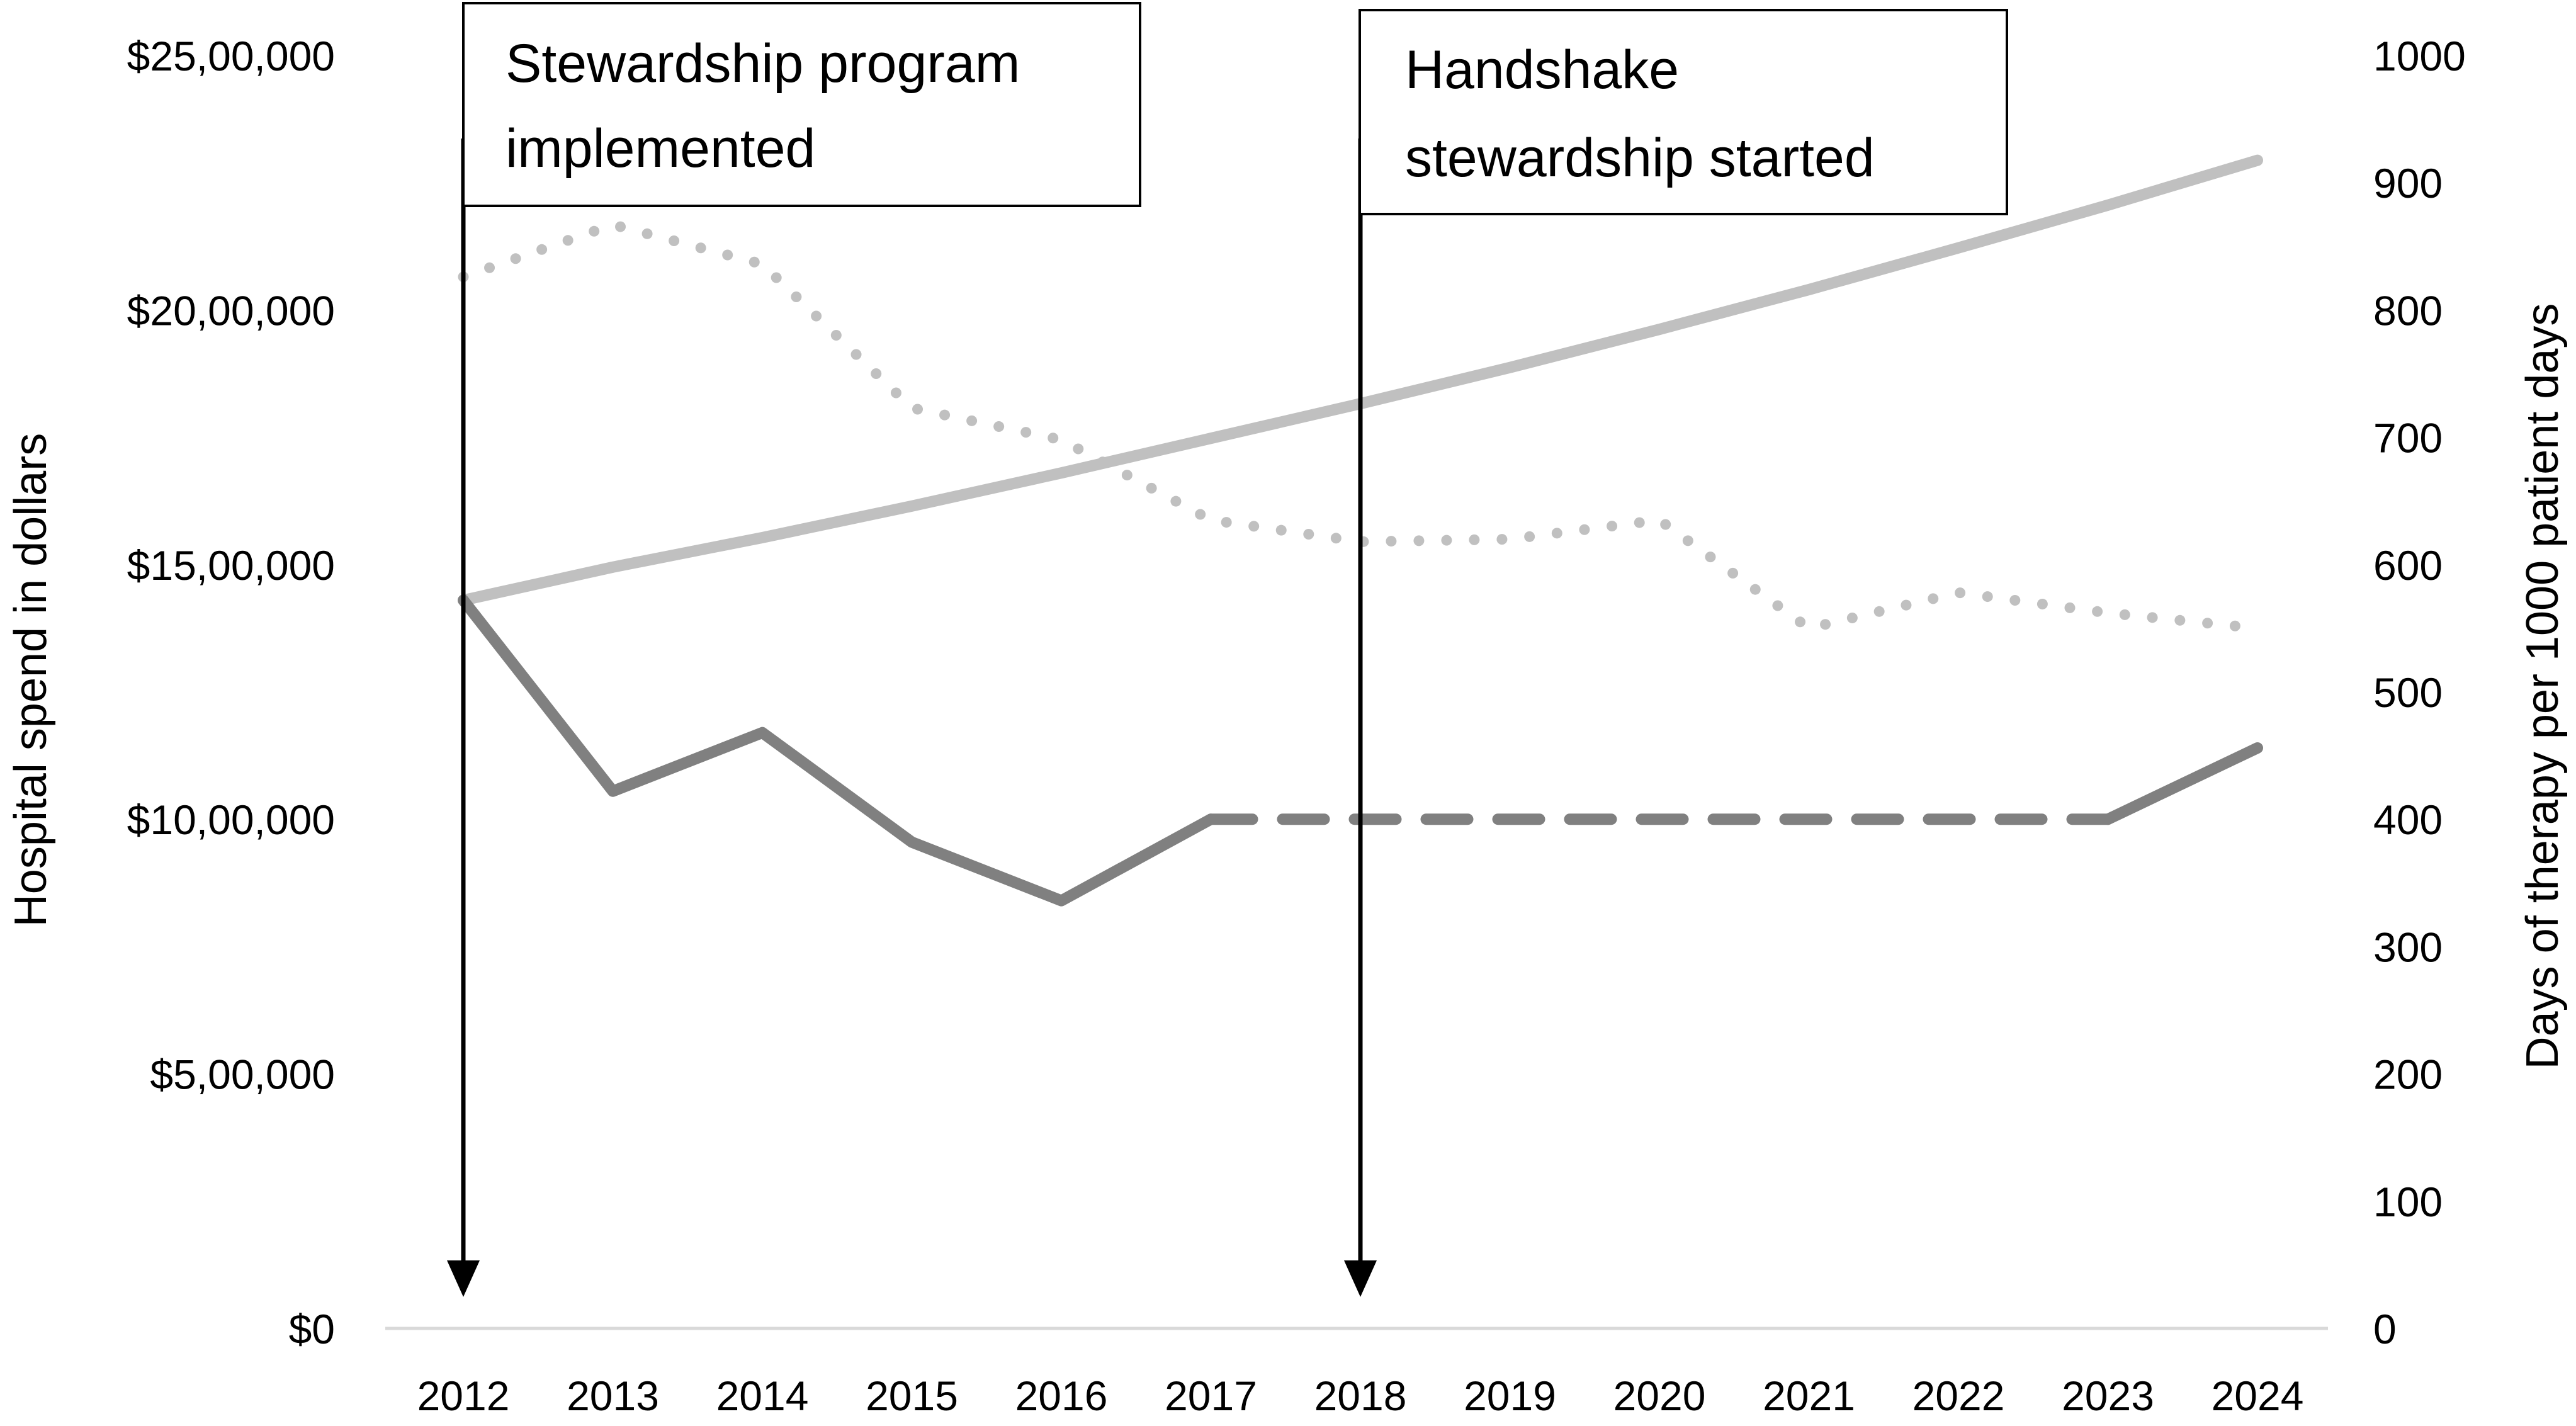  I want to click on right-tick-label: 200, so click(2408, 1074).